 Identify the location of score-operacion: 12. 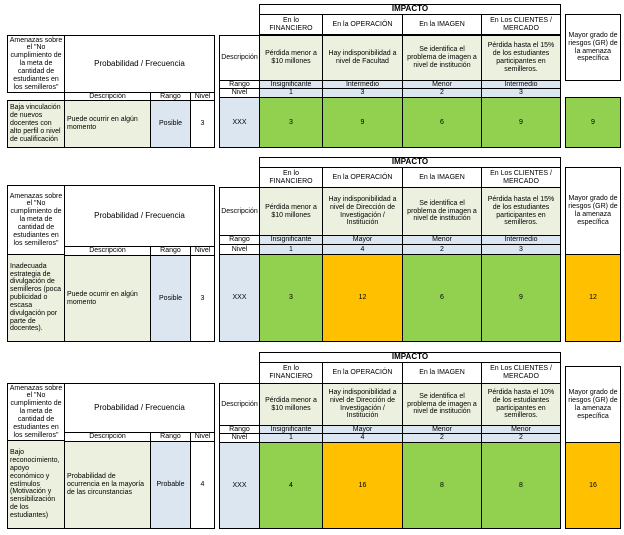
(362, 298).